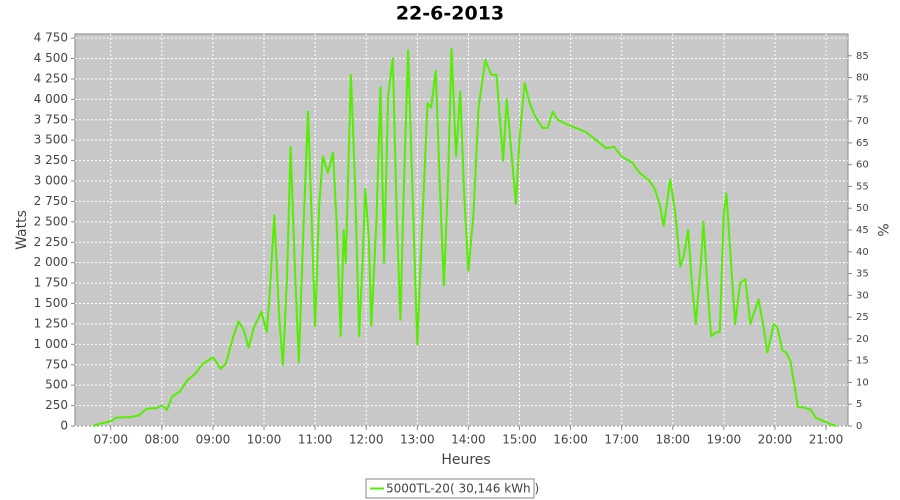  I want to click on y-tick-label: 1 500, so click(51, 303).